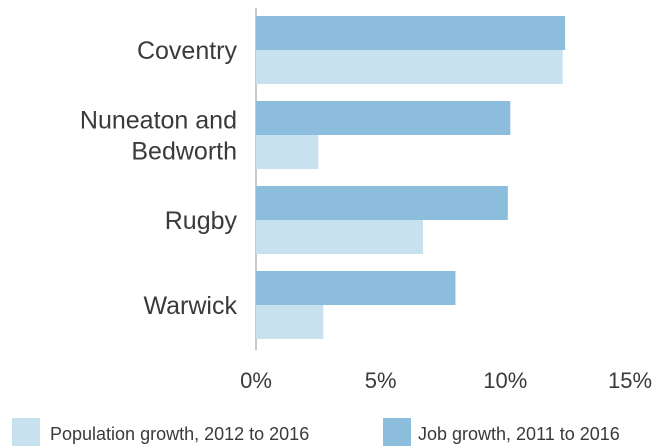 This screenshot has width=659, height=446. I want to click on legend-label: Population growth, 2012 to 2016, so click(179, 434).